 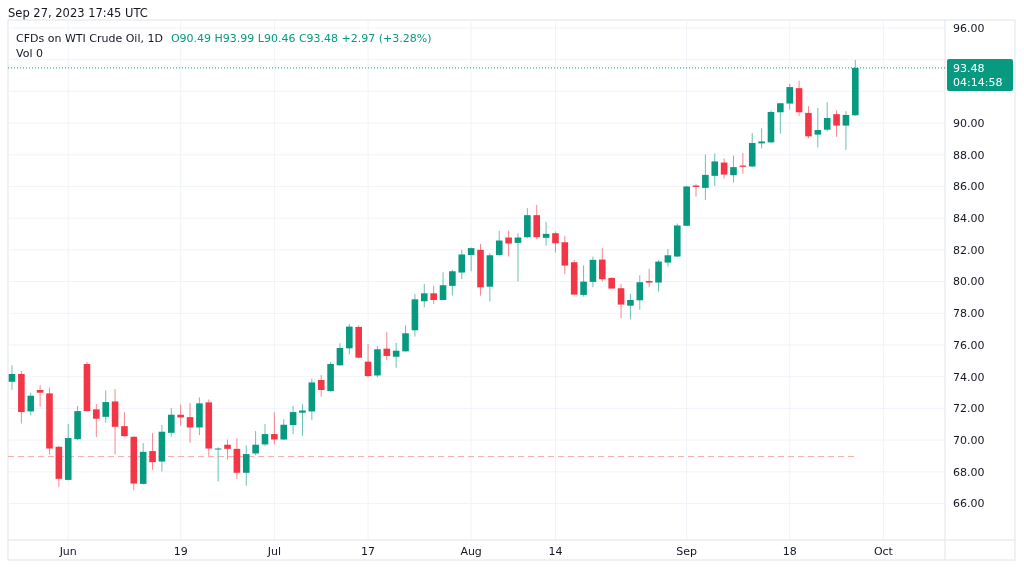 What do you see at coordinates (273, 551) in the screenshot?
I see `x-tick-label: Jul` at bounding box center [273, 551].